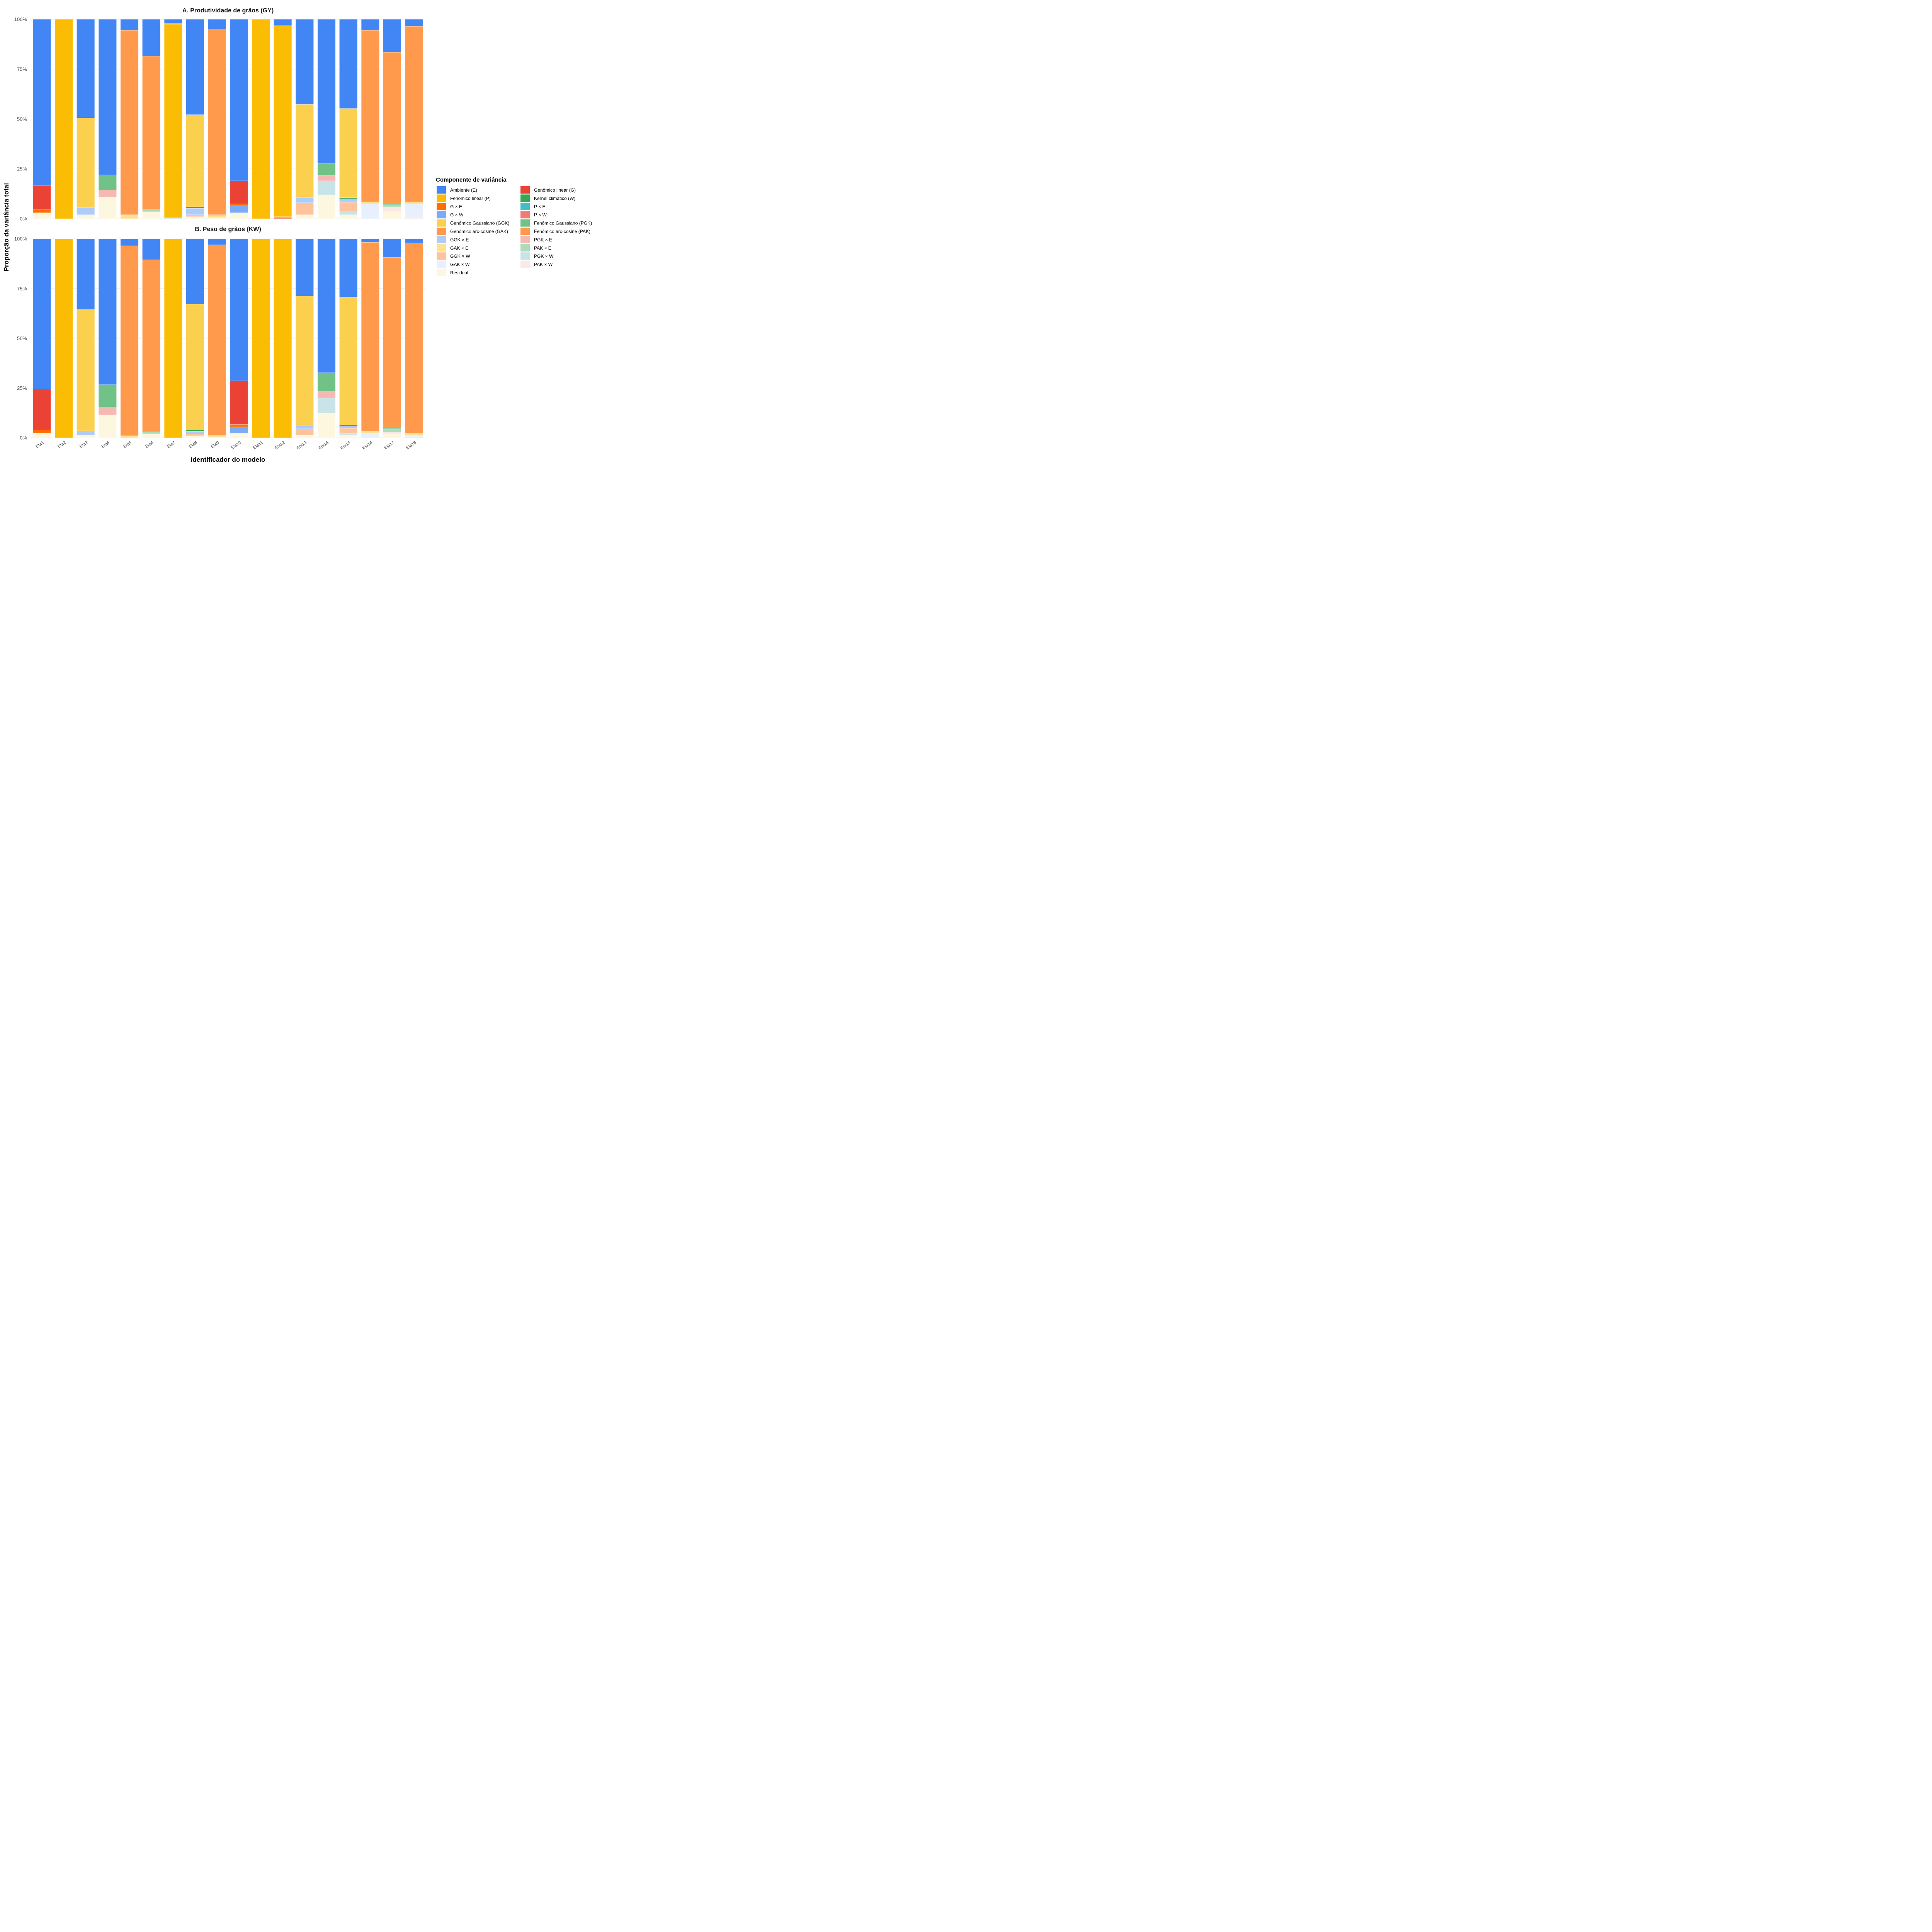 Image resolution: width=1932 pixels, height=1932 pixels. I want to click on x-tick-label: Eta11, so click(258, 446).